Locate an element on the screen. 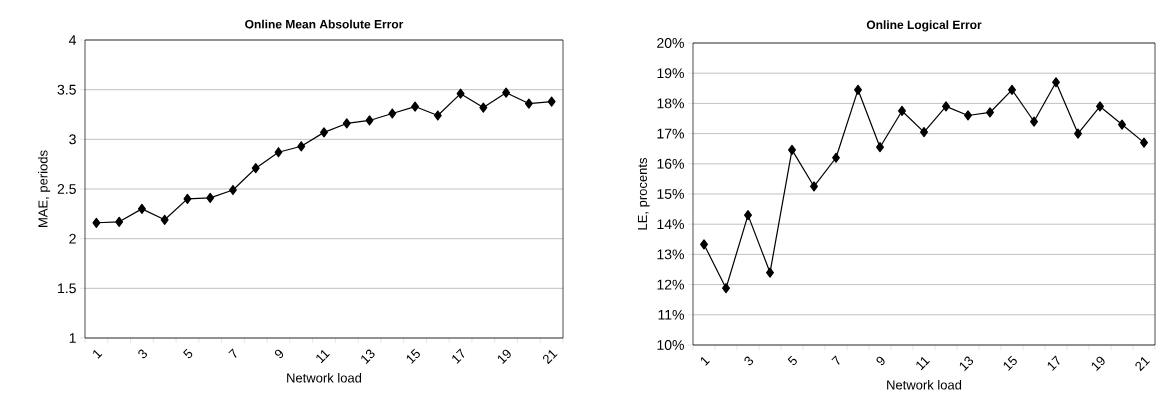  y-tick-label: 1 is located at coordinates (72, 338).